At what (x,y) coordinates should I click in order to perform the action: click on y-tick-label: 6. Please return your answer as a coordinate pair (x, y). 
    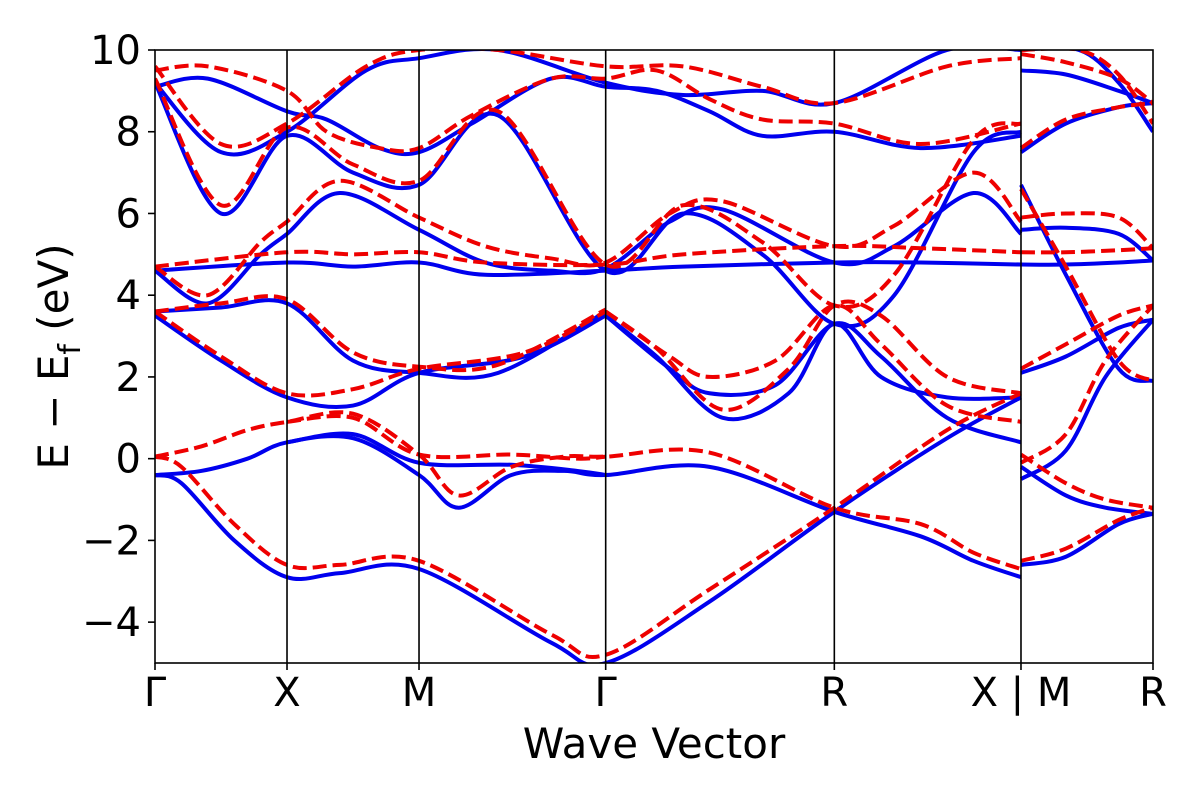
    Looking at the image, I should click on (128, 214).